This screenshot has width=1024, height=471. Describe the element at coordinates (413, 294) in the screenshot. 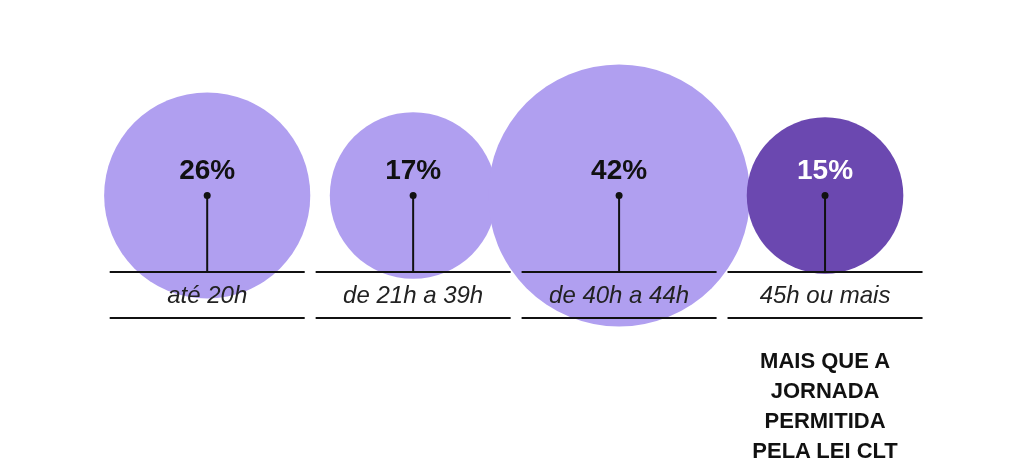

I see `category-label: de 21h a 39h` at that location.